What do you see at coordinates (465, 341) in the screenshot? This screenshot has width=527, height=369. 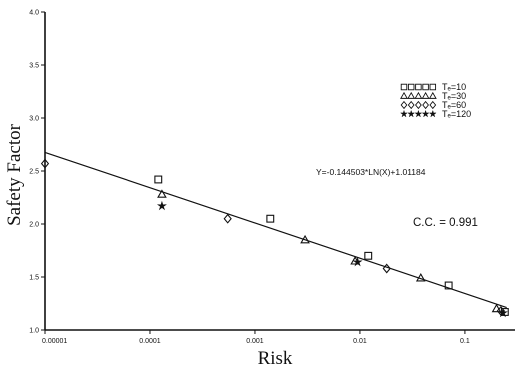 I see `x-tick-label-4: 0.1` at bounding box center [465, 341].